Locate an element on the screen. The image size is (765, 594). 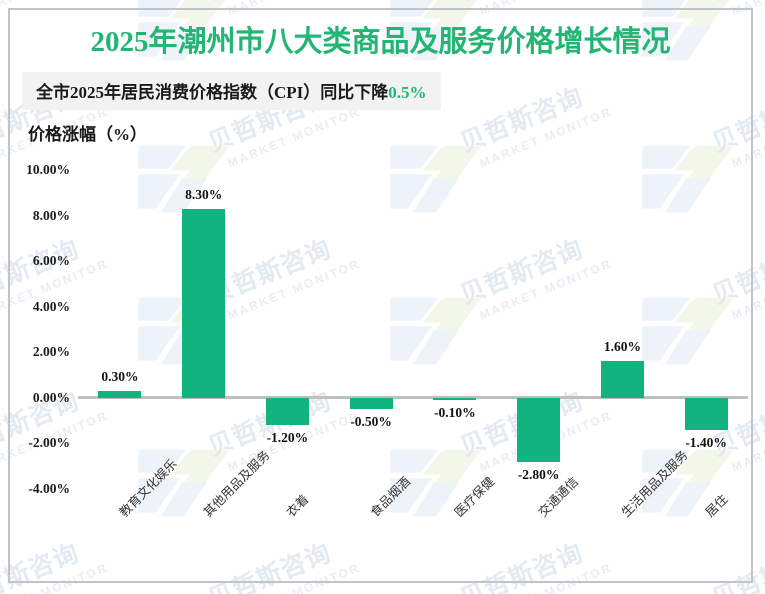
y-axis-tick-label: 8.00% is located at coordinates (51, 215).